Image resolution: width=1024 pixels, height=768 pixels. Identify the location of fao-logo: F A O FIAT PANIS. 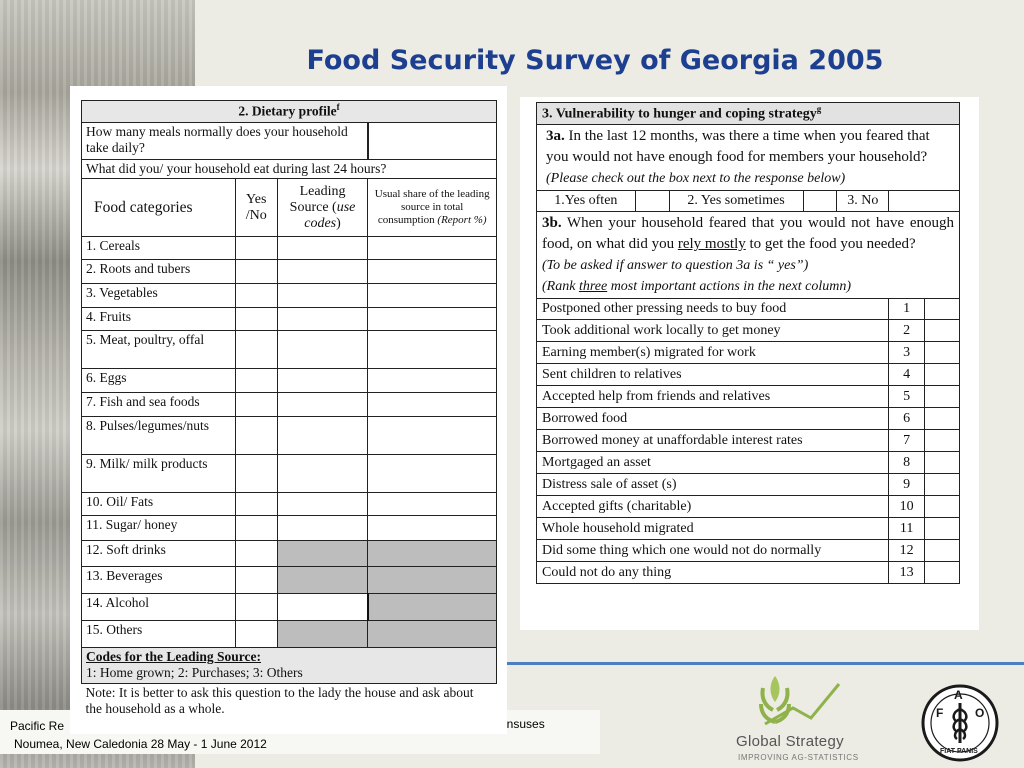
(960, 723).